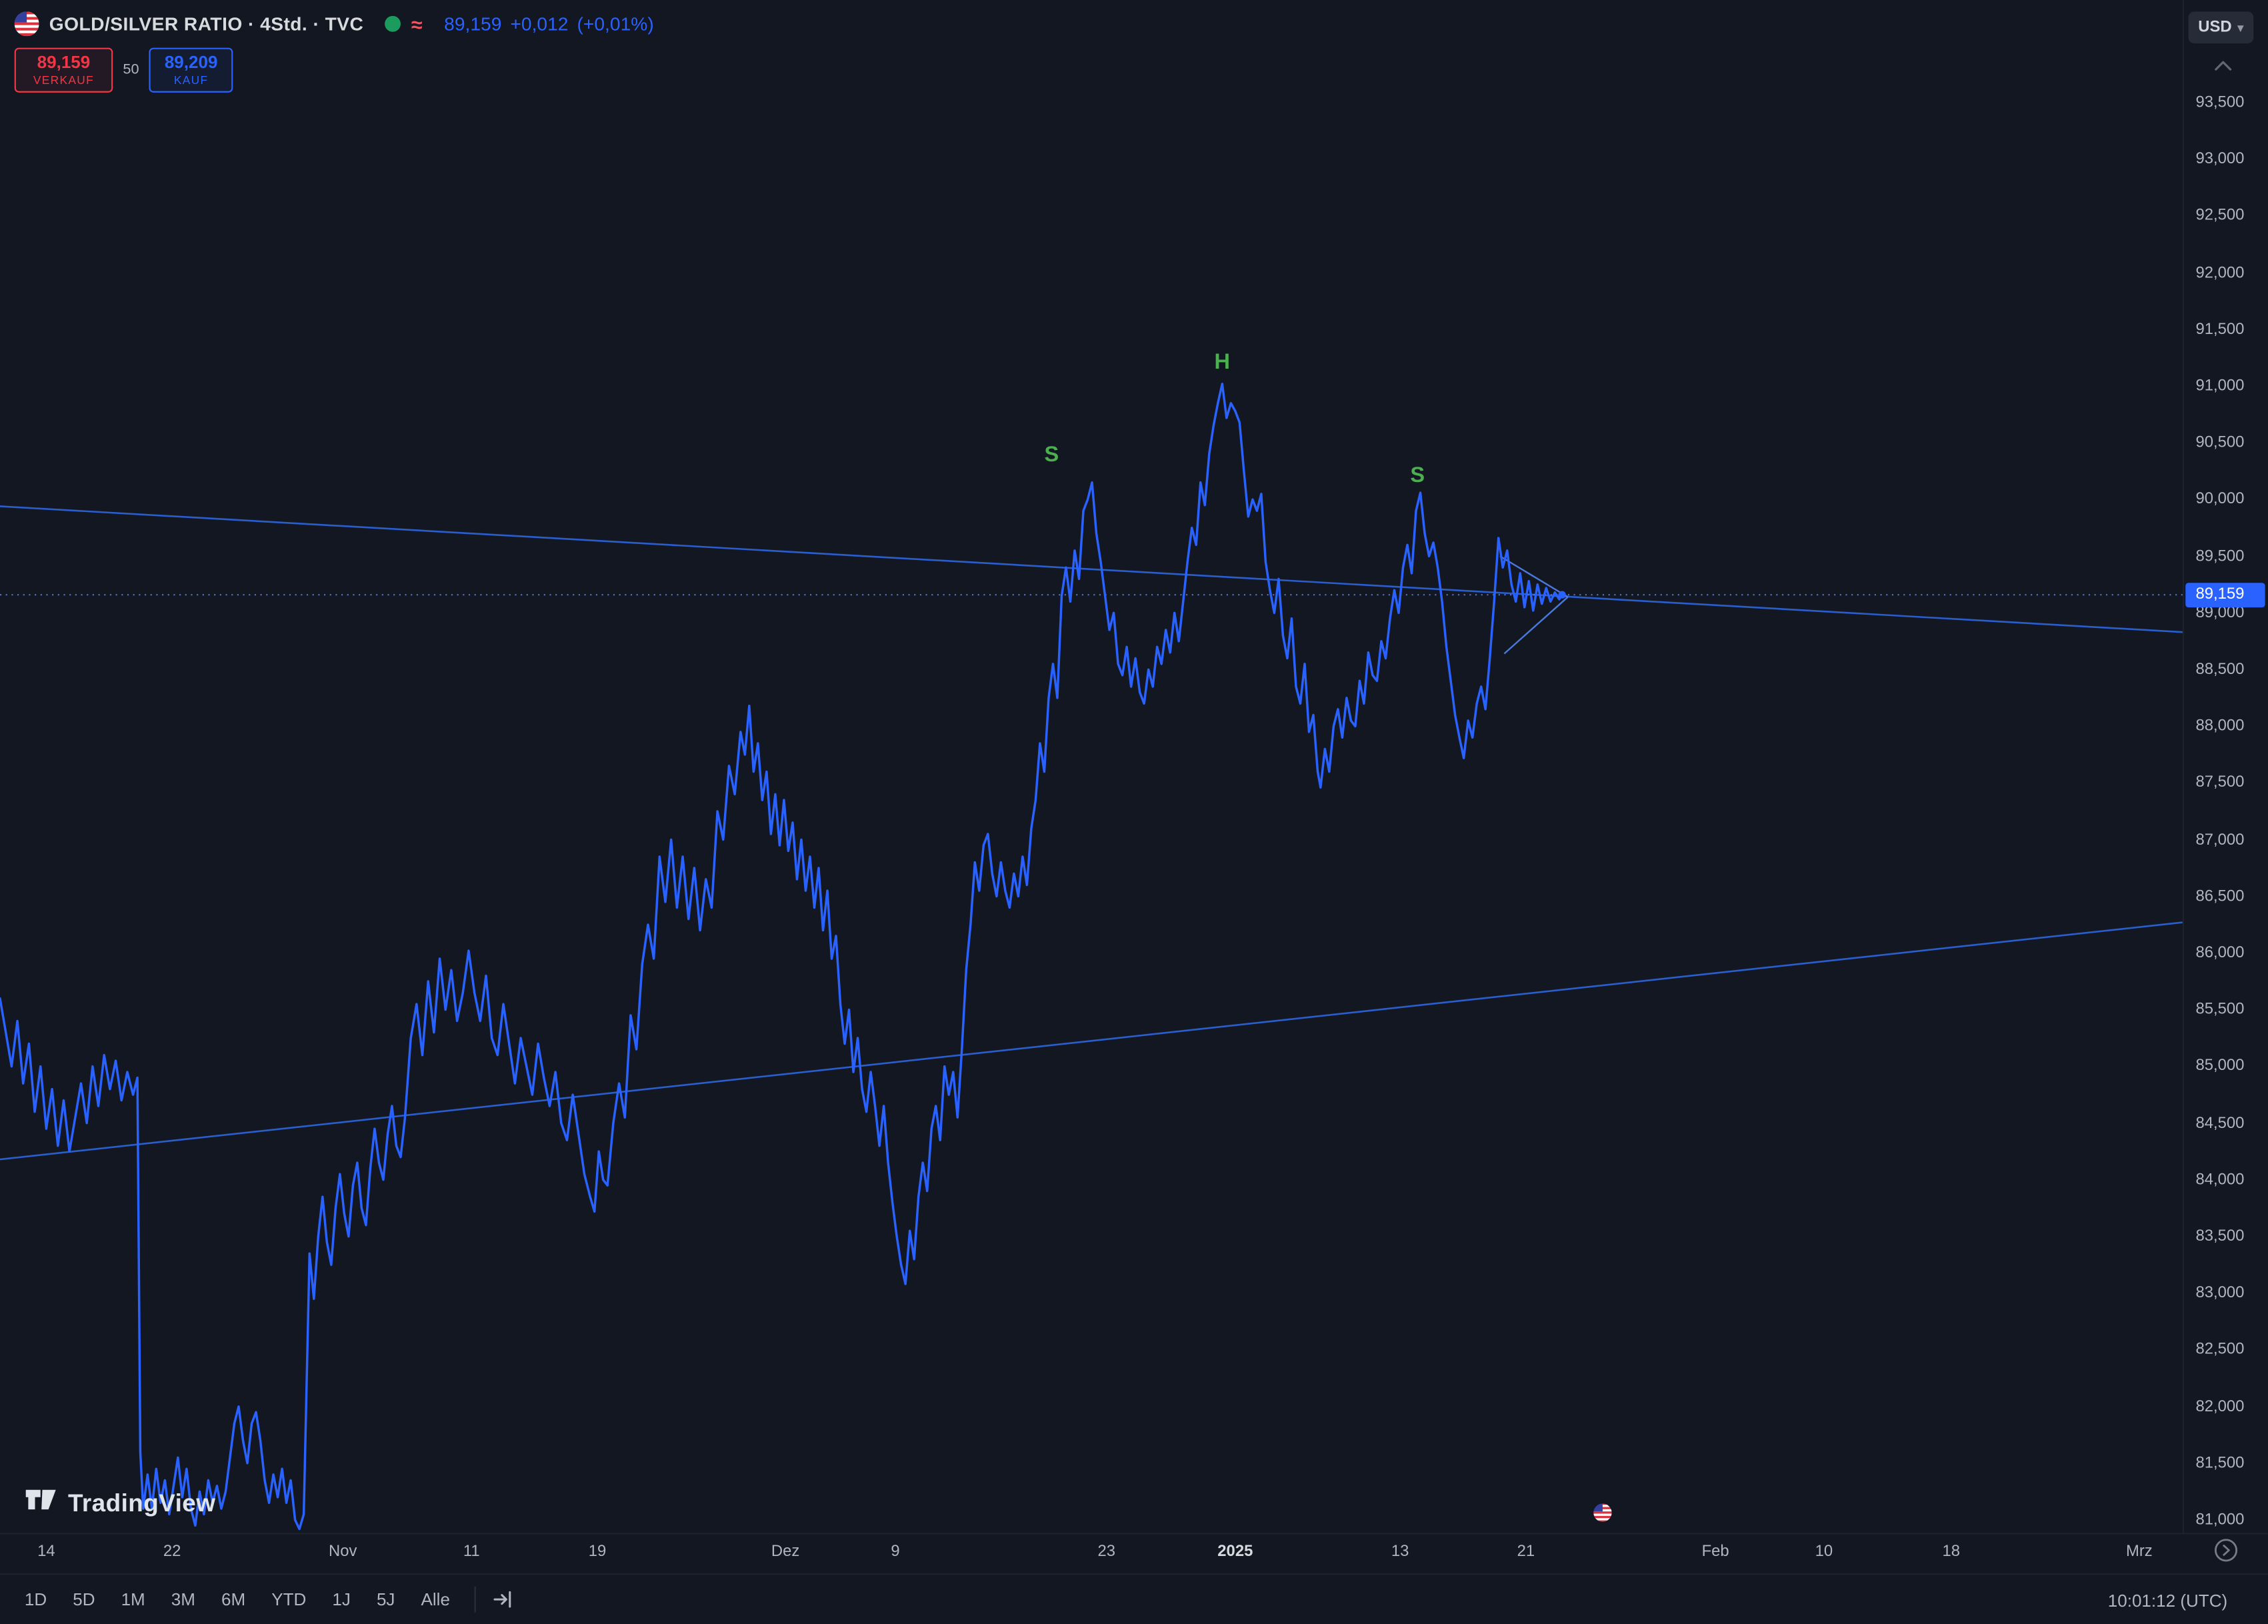  What do you see at coordinates (385, 1599) in the screenshot?
I see `range-button-5j: 5J` at bounding box center [385, 1599].